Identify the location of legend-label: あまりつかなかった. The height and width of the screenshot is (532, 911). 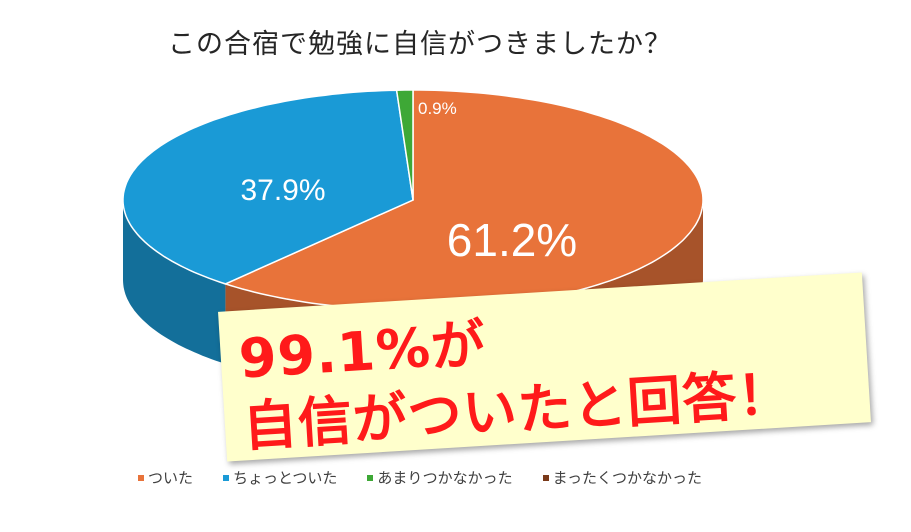
(445, 478).